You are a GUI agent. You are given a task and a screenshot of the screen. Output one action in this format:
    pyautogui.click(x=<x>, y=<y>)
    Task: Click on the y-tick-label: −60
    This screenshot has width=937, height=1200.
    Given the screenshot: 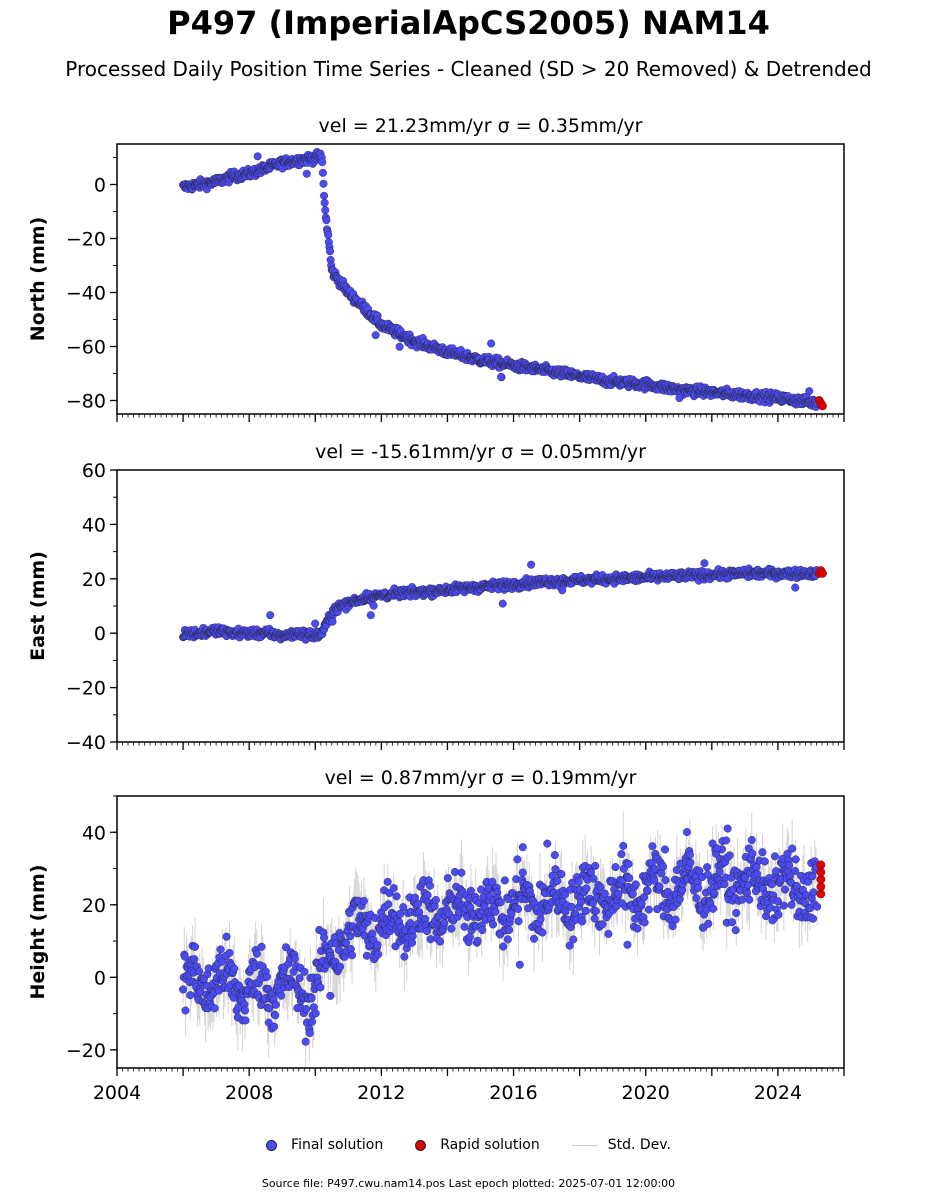 What is the action you would take?
    pyautogui.click(x=86, y=348)
    